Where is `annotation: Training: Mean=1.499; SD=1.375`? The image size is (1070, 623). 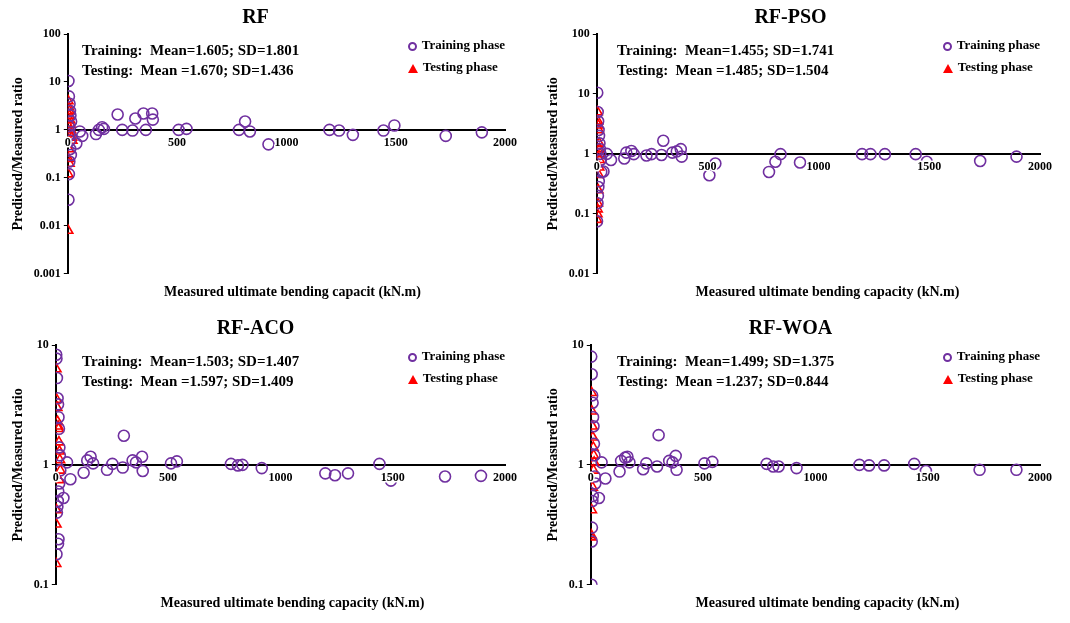 annotation: Training: Mean=1.499; SD=1.375 is located at coordinates (726, 361).